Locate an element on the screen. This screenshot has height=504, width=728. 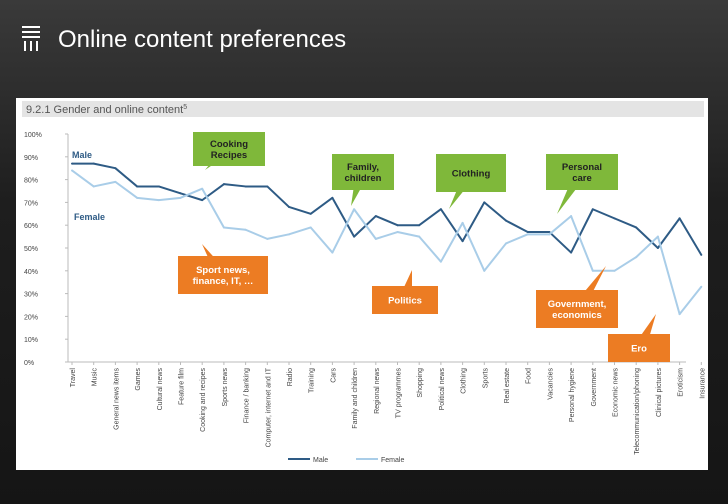
x-tick-label: Eroticism is located at coordinates (681, 382).